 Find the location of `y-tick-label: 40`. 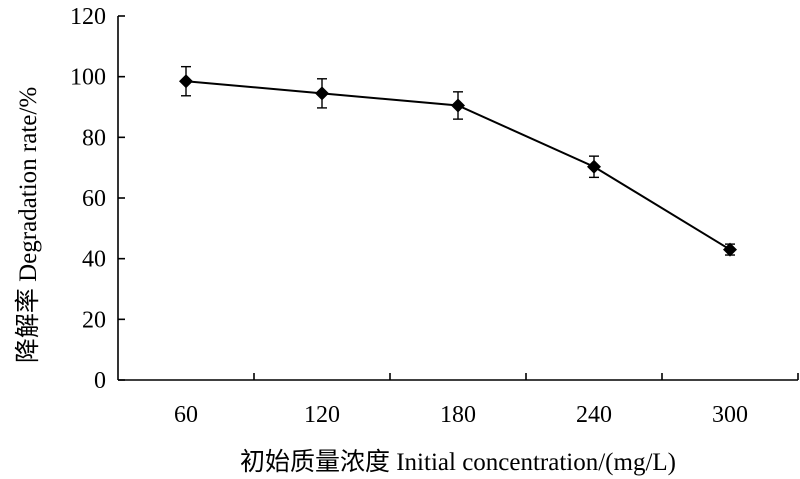

y-tick-label: 40 is located at coordinates (94, 260).